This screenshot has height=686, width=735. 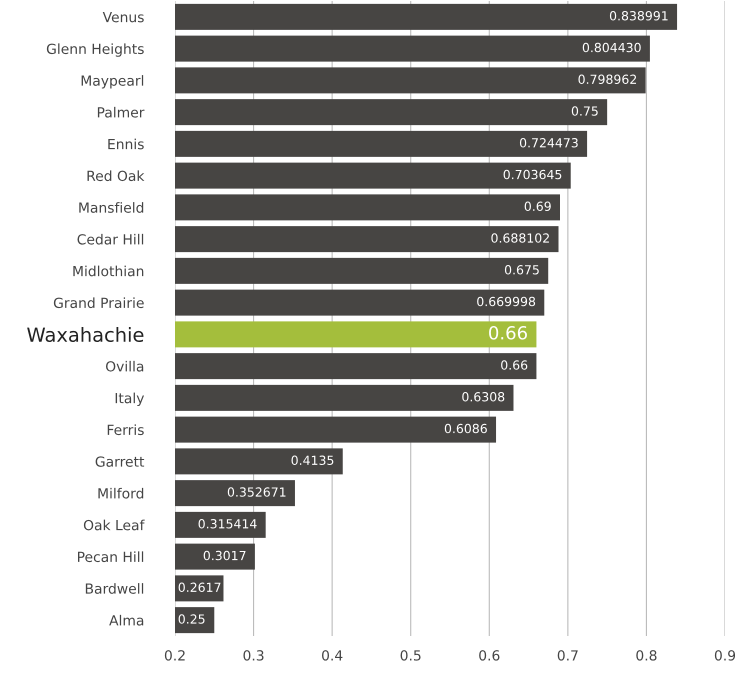 I want to click on data-label: 0.75, so click(x=585, y=111).